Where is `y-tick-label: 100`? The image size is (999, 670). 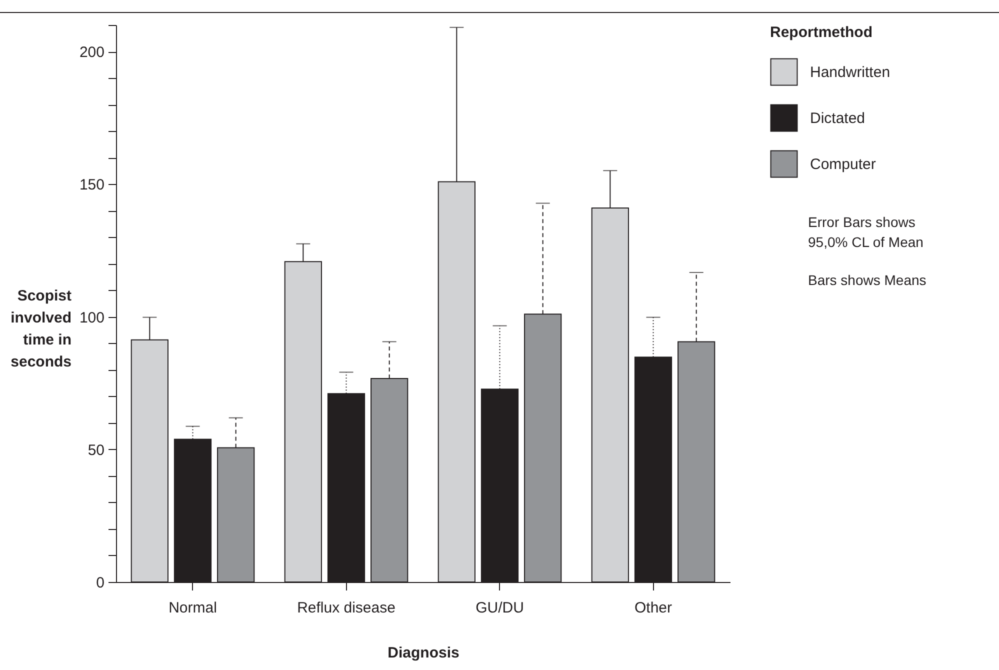 y-tick-label: 100 is located at coordinates (91, 317).